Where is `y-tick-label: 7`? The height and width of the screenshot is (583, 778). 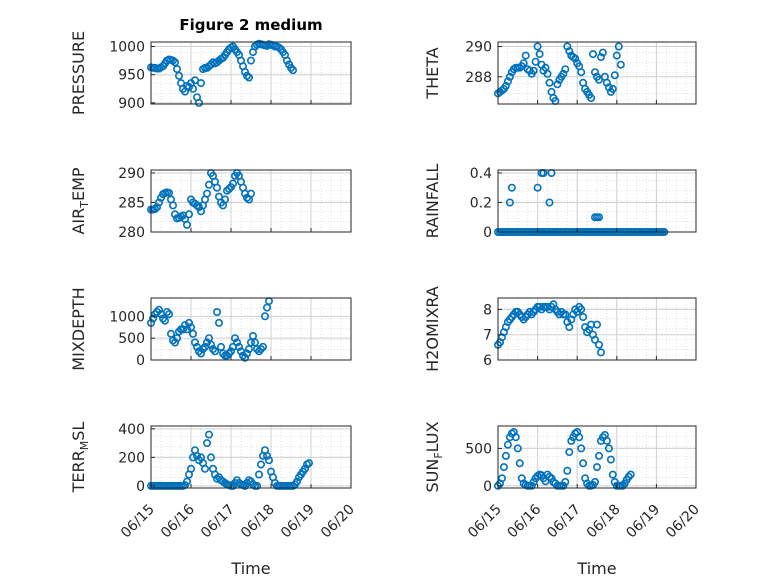 y-tick-label: 7 is located at coordinates (487, 336).